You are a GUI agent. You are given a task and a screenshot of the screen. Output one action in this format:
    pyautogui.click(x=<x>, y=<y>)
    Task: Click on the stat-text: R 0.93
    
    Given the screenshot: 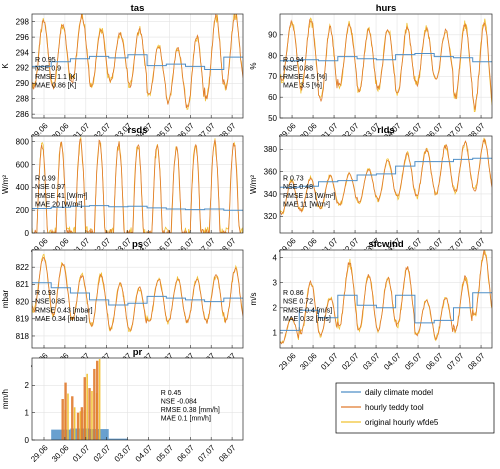 What is the action you would take?
    pyautogui.click(x=45, y=293)
    